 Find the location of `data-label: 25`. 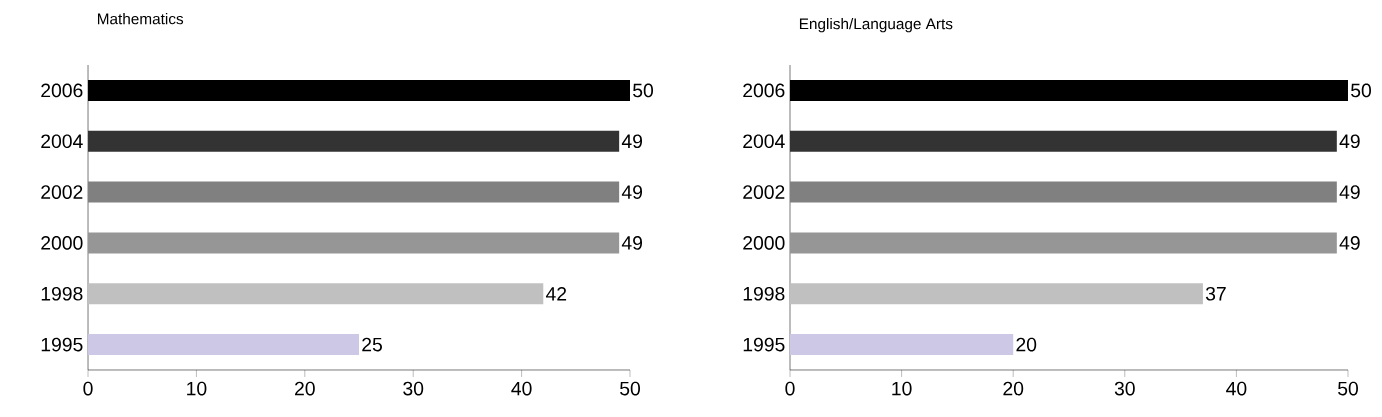

data-label: 25 is located at coordinates (372, 344).